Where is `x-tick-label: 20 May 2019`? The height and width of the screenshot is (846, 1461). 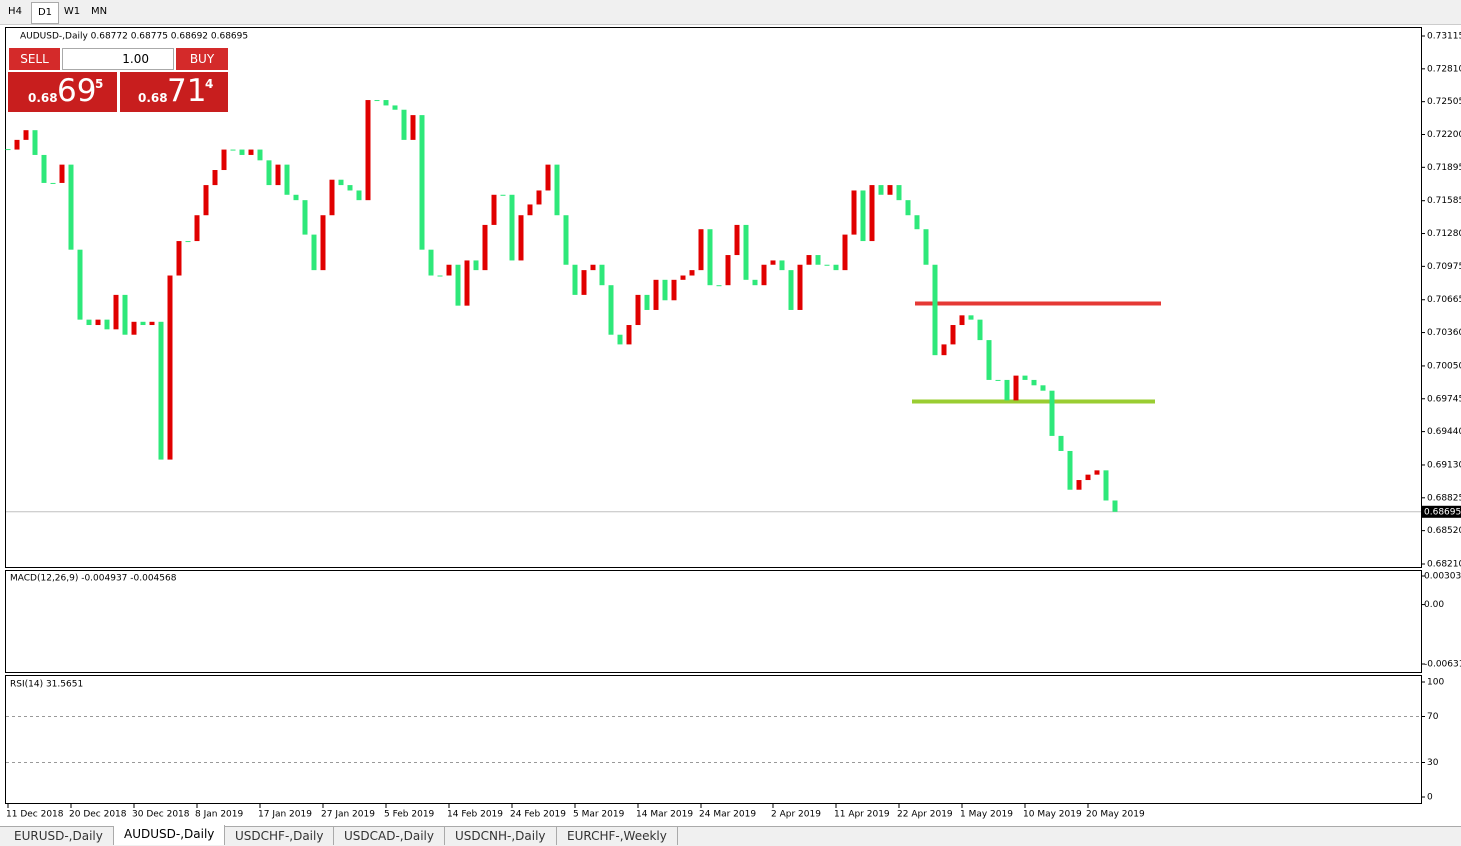
x-tick-label: 20 May 2019 is located at coordinates (1115, 815).